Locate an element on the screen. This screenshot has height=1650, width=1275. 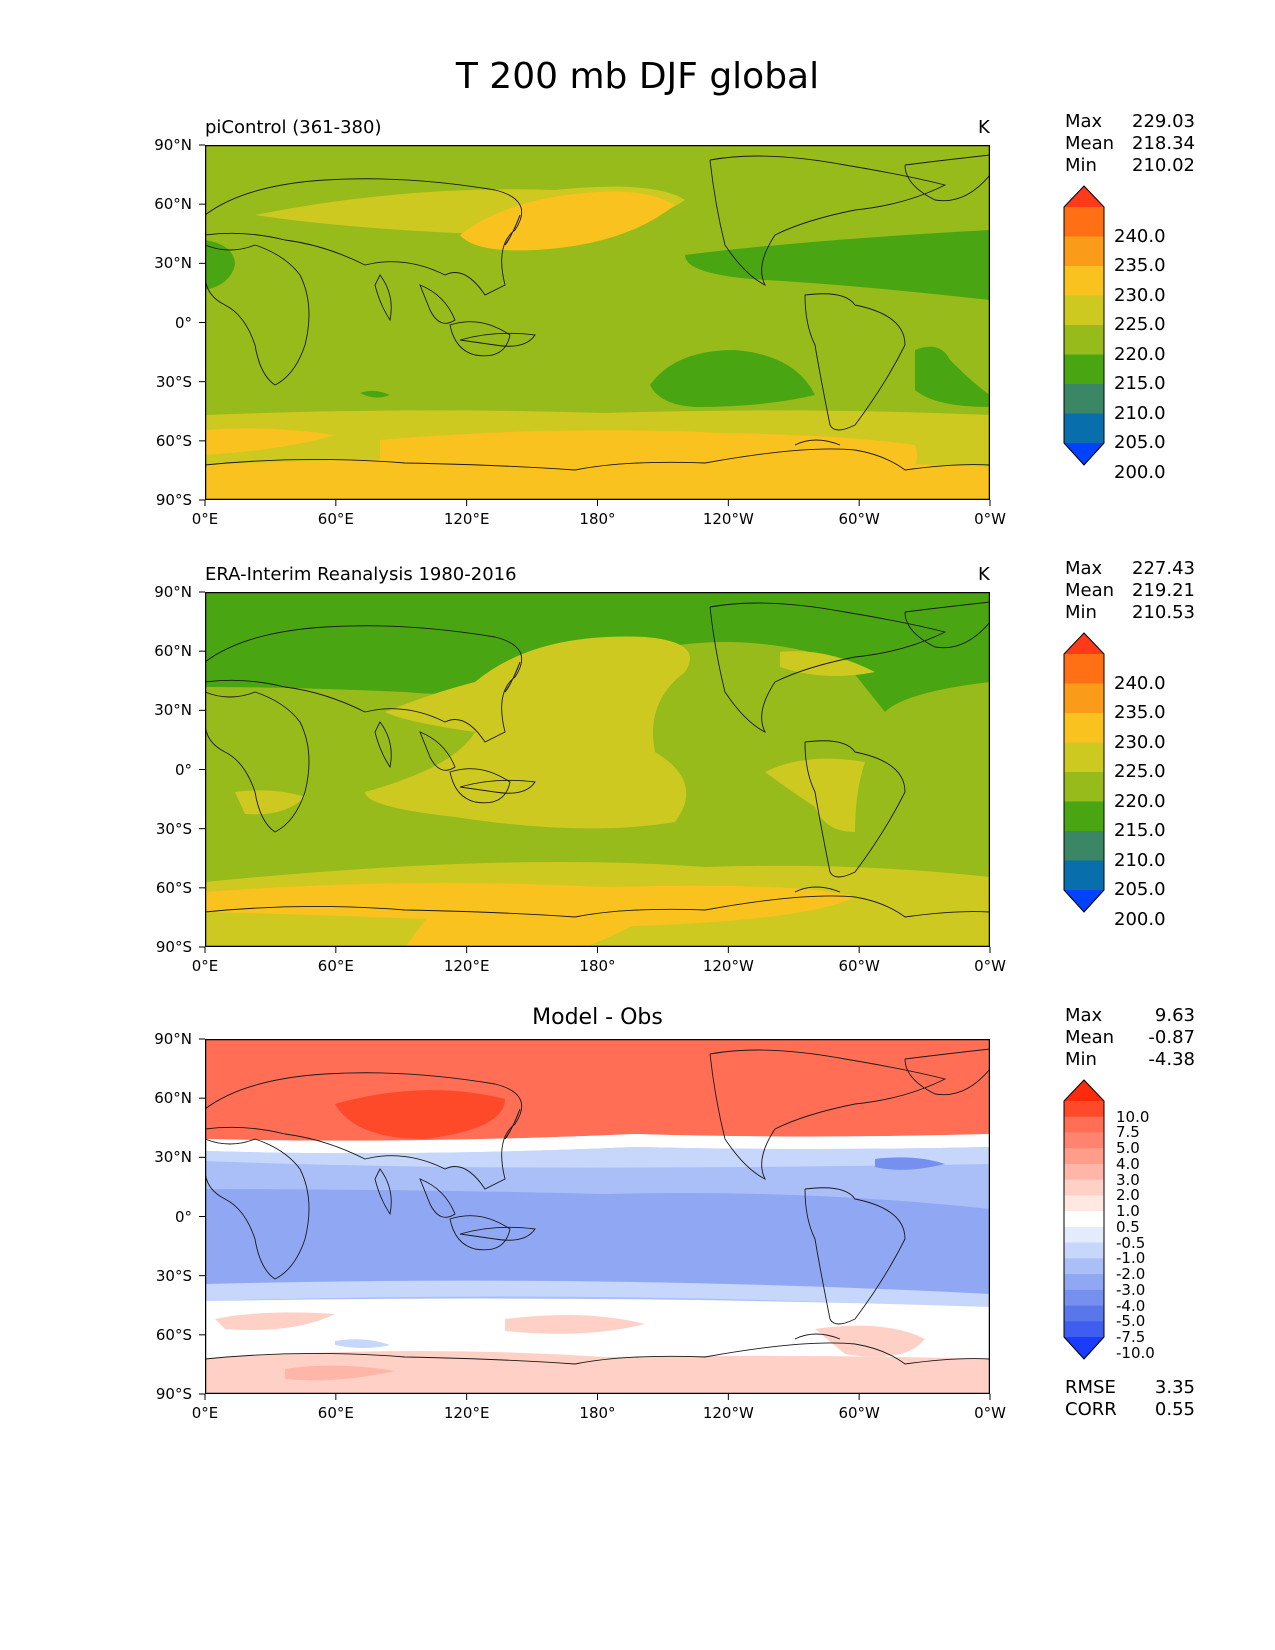
lon-tick-label: 180° is located at coordinates (597, 1413).